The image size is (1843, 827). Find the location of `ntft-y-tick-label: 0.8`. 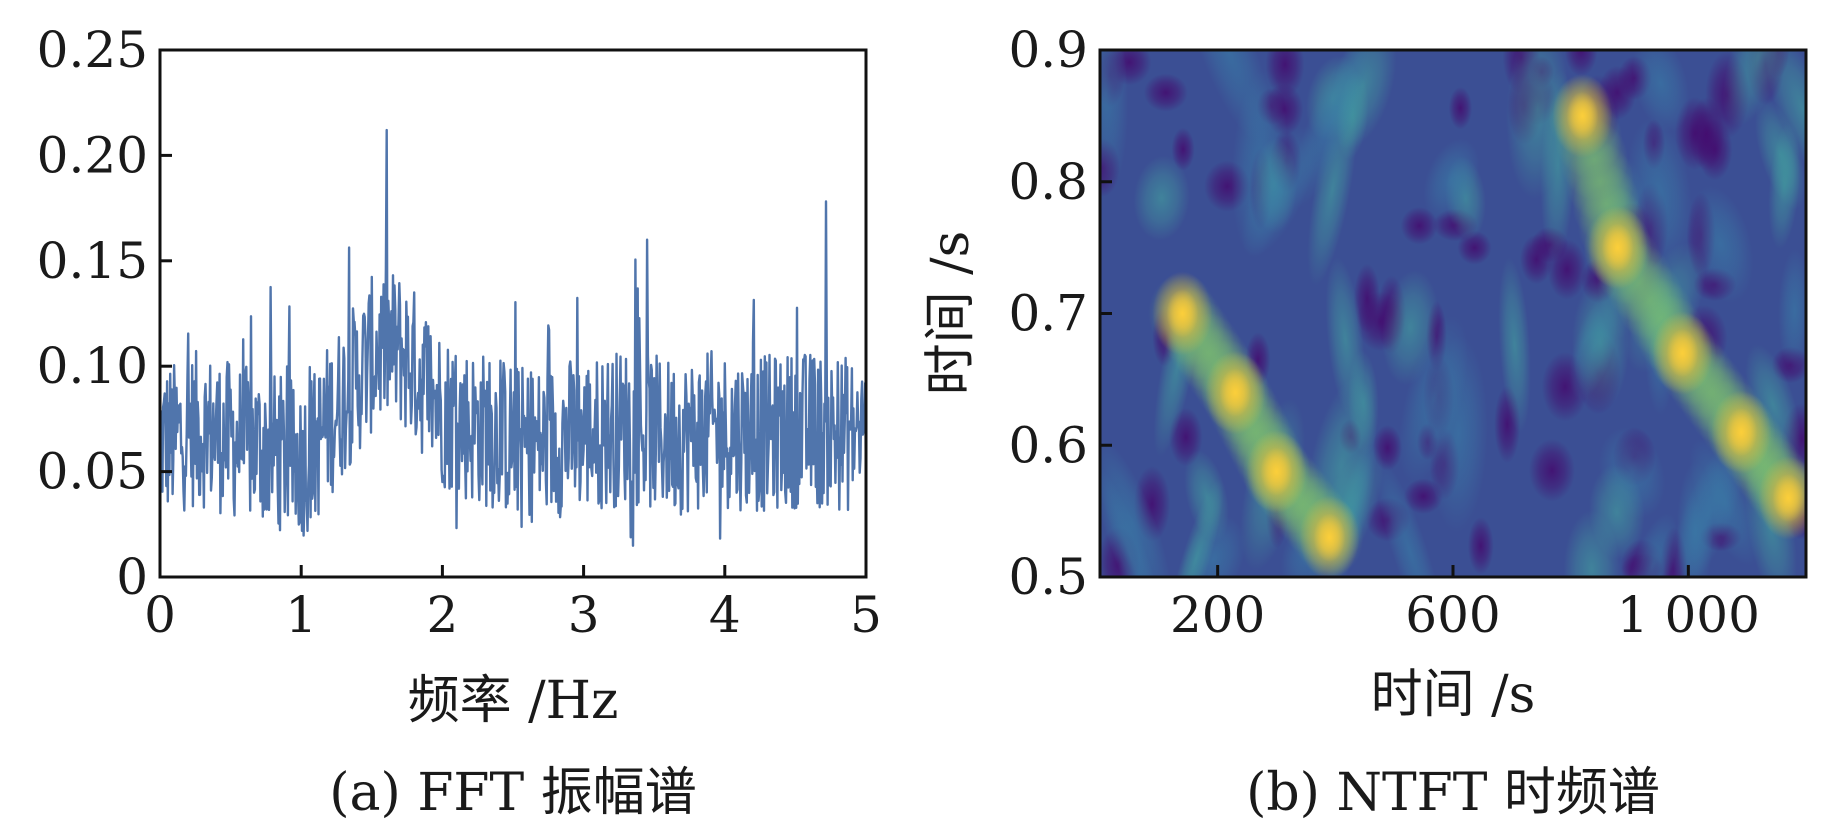

ntft-y-tick-label: 0.8 is located at coordinates (1048, 182).